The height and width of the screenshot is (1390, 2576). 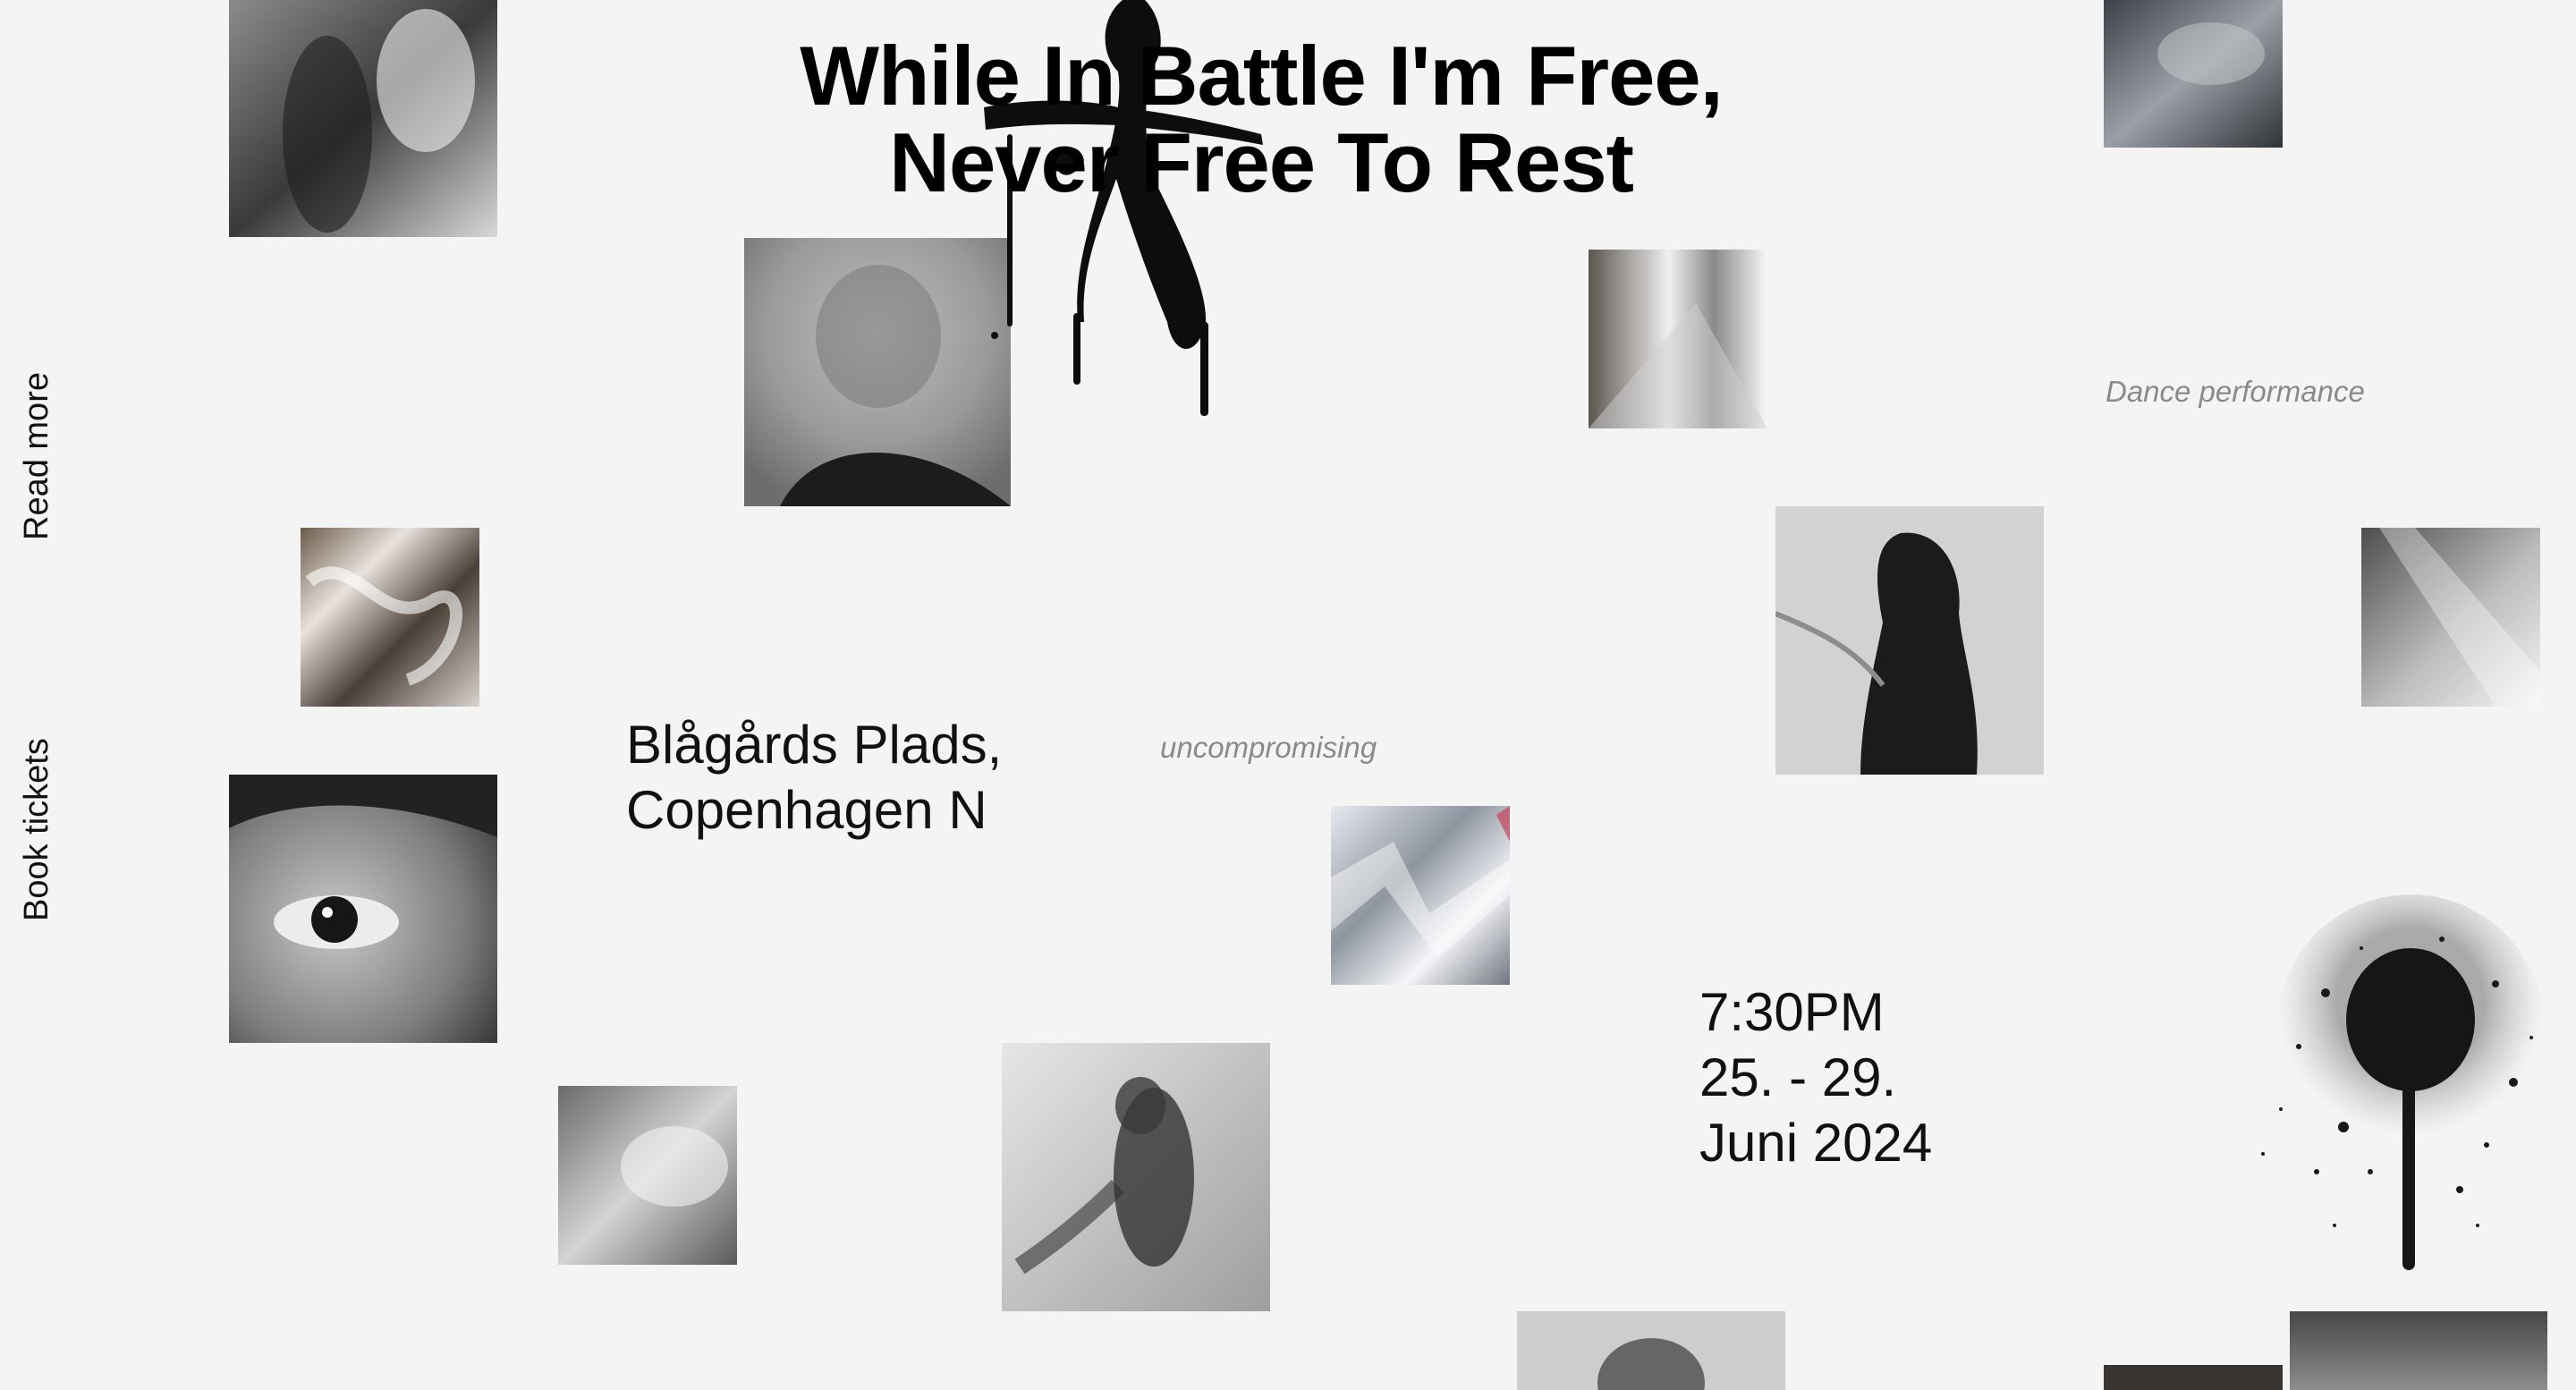 What do you see at coordinates (2193, 74) in the screenshot?
I see `texture-photo-silver-top` at bounding box center [2193, 74].